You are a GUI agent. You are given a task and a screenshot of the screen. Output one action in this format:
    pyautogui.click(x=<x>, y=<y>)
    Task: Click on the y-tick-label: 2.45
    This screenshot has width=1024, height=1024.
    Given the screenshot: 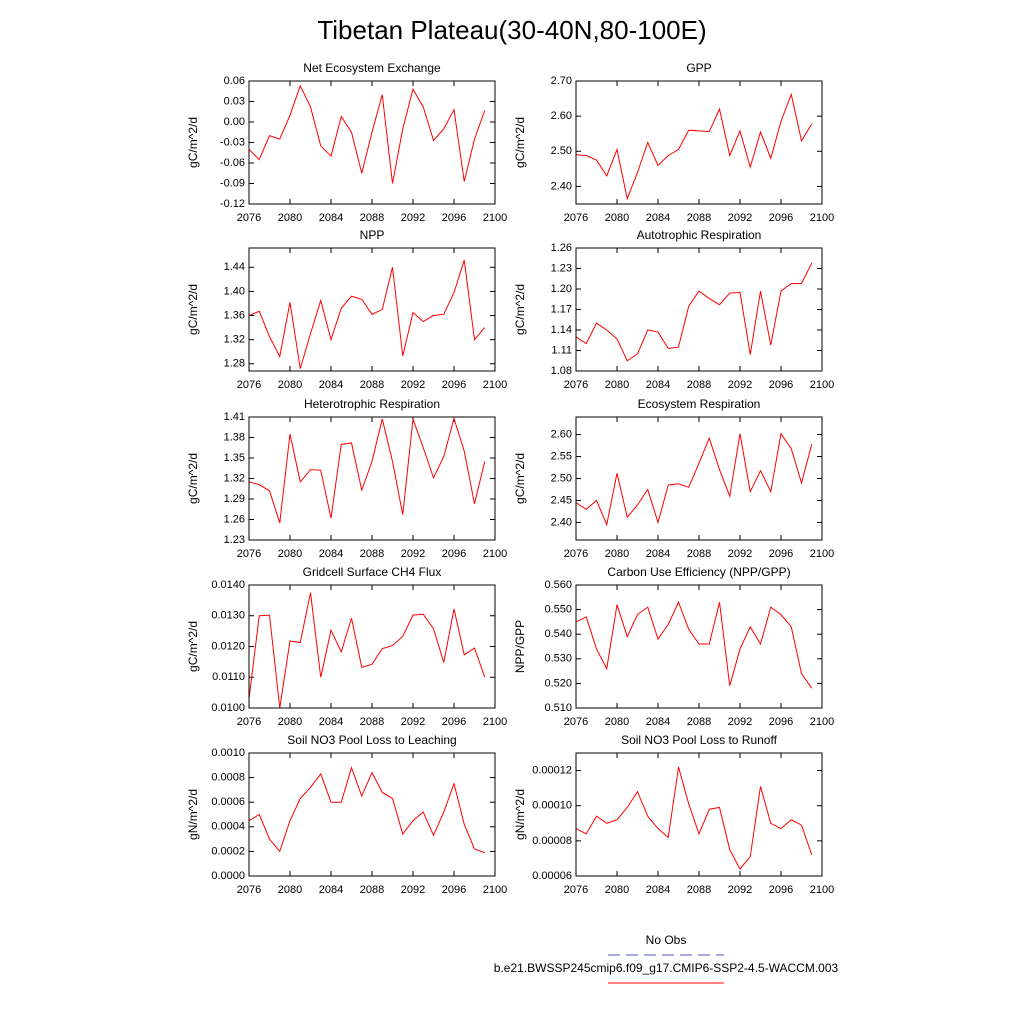 What is the action you would take?
    pyautogui.click(x=561, y=500)
    